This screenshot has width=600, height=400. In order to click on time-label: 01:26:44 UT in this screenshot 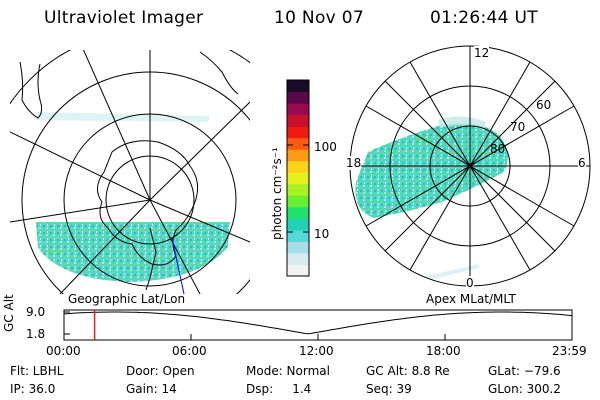, I will do `click(484, 18)`.